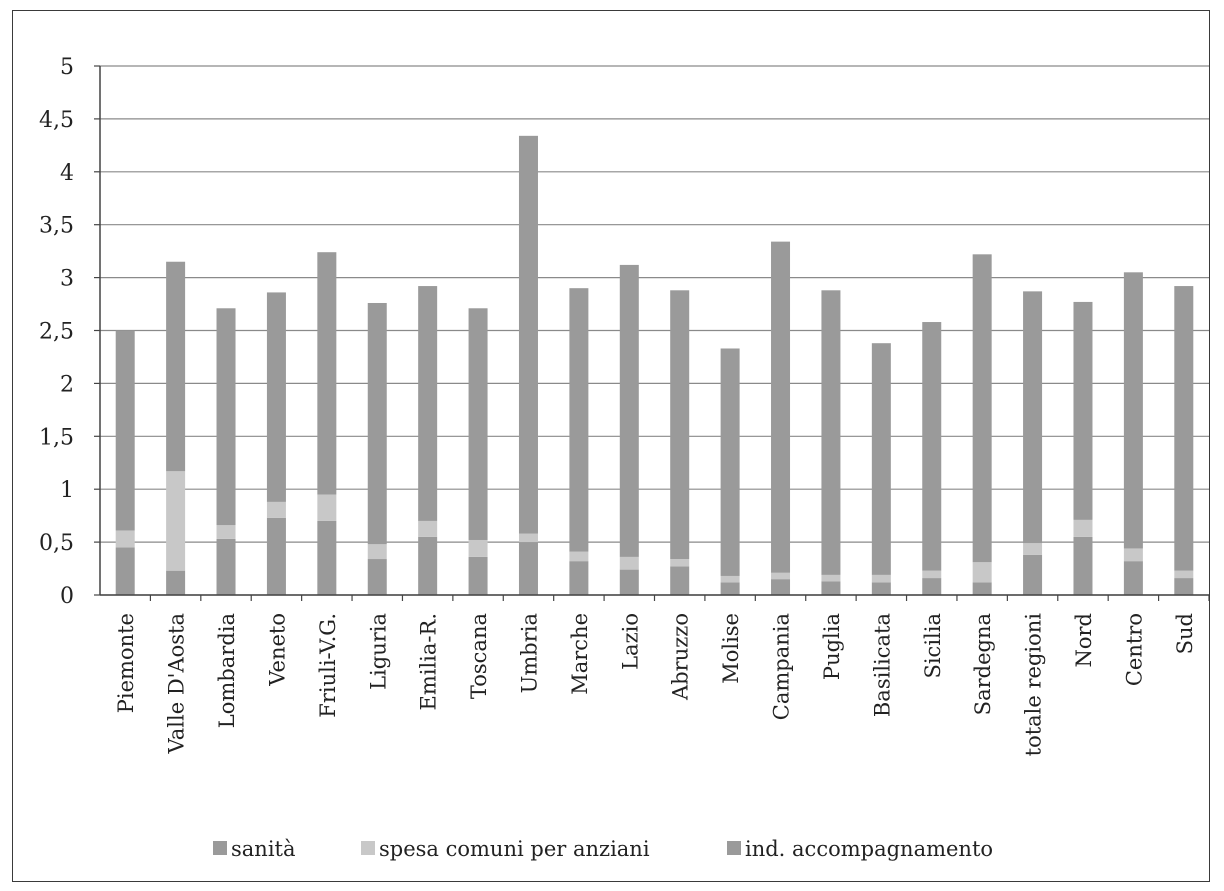  What do you see at coordinates (1084, 640) in the screenshot?
I see `x-tick-label: Nord` at bounding box center [1084, 640].